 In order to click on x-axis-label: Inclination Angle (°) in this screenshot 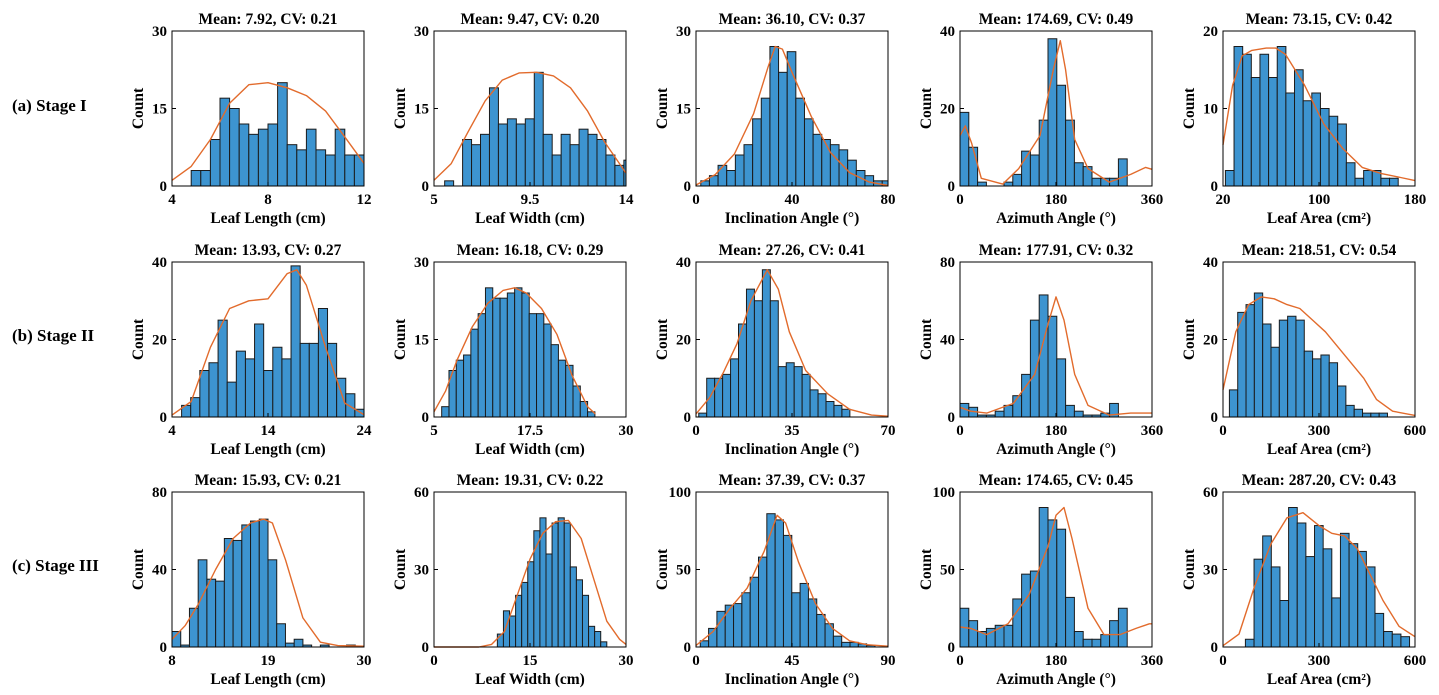, I will do `click(792, 679)`.